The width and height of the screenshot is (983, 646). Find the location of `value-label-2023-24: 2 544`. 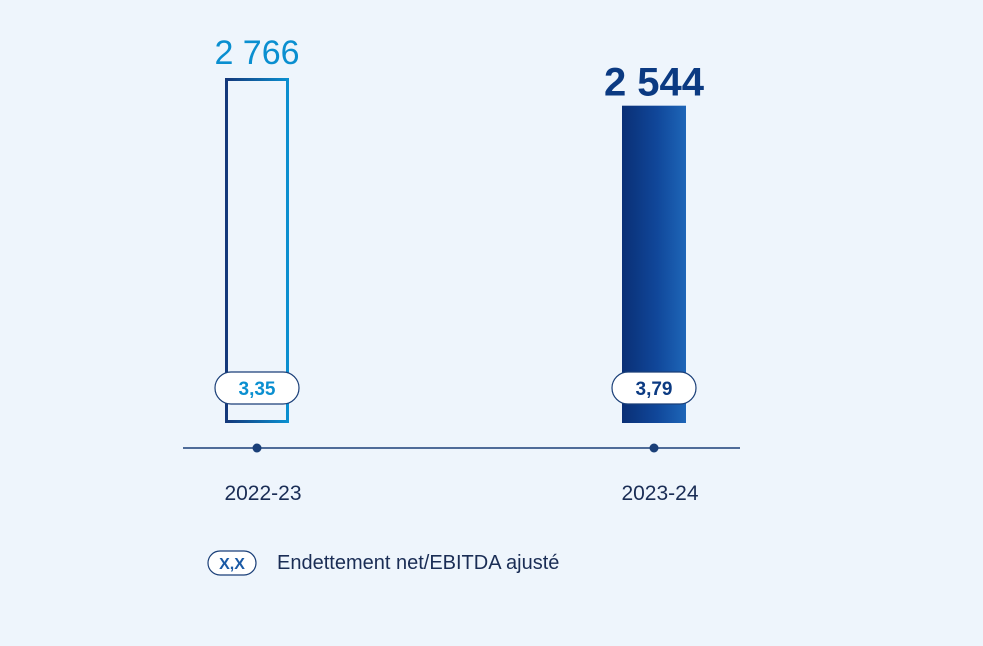

value-label-2023-24: 2 544 is located at coordinates (654, 83).